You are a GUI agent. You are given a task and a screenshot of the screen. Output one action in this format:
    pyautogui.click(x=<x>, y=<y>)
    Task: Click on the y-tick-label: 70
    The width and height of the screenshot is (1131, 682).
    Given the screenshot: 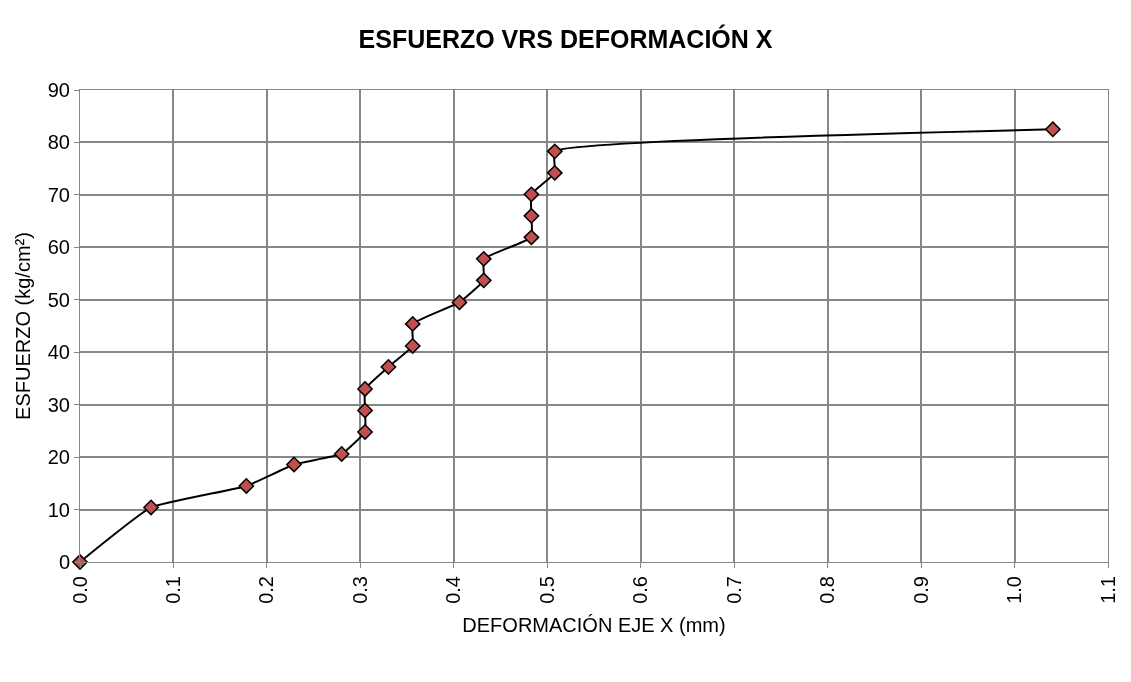 What is the action you would take?
    pyautogui.click(x=58, y=194)
    